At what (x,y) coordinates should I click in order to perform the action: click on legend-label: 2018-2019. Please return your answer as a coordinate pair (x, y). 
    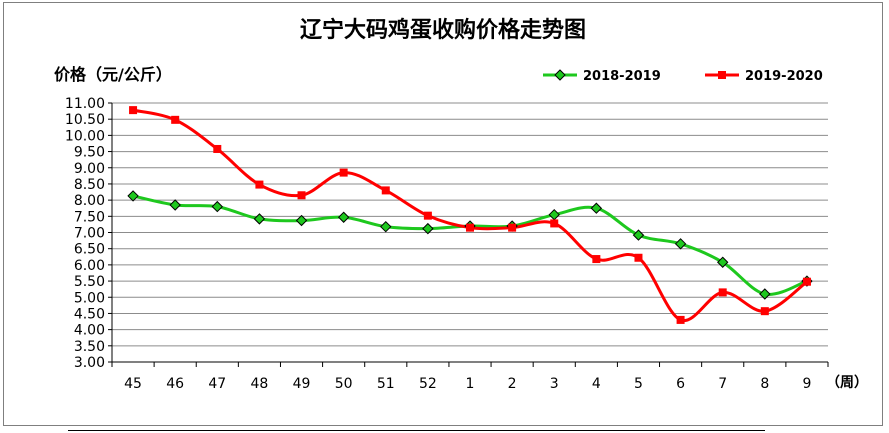
    Looking at the image, I should click on (622, 76).